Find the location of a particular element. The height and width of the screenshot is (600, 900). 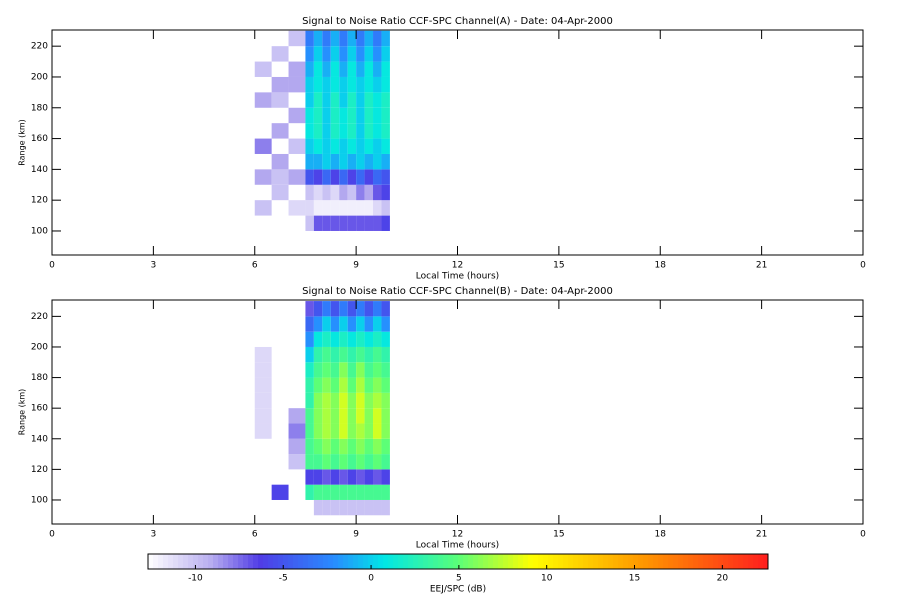

y-tick-label: 160 is located at coordinates (39, 139).